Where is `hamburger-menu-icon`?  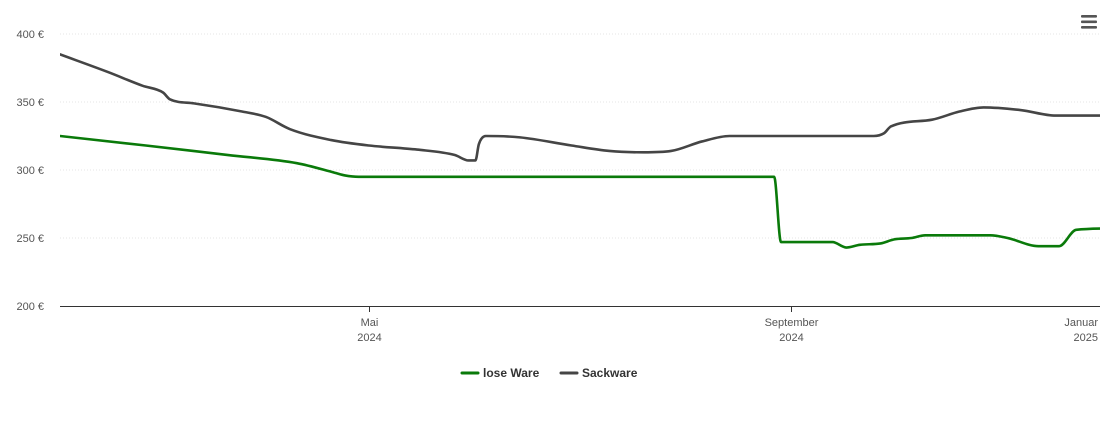
hamburger-menu-icon is located at coordinates (1089, 22).